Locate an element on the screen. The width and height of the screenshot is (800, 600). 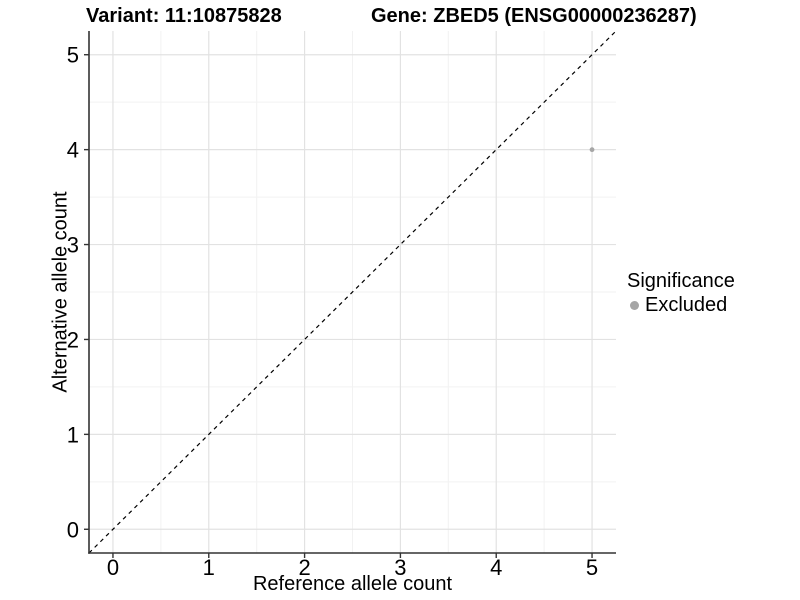
y-tick-label: 5 is located at coordinates (73, 55).